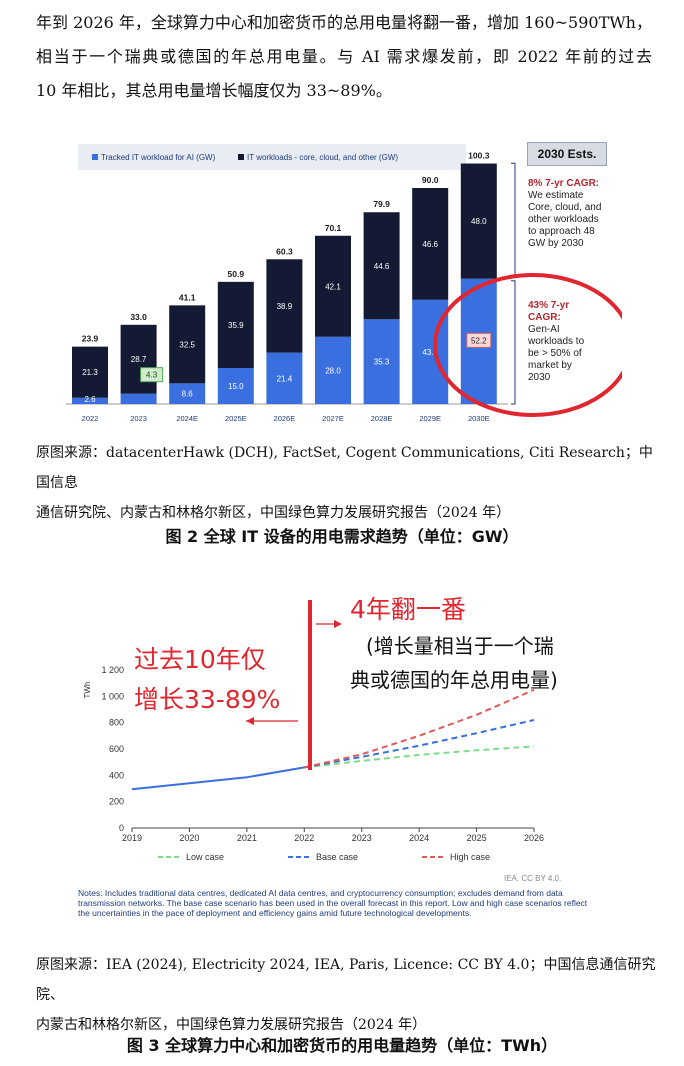 The height and width of the screenshot is (1066, 684). I want to click on figure-2-caption: 图 2 全球 IT 设备的用电需求趋势（单位：GW）, so click(342, 536).